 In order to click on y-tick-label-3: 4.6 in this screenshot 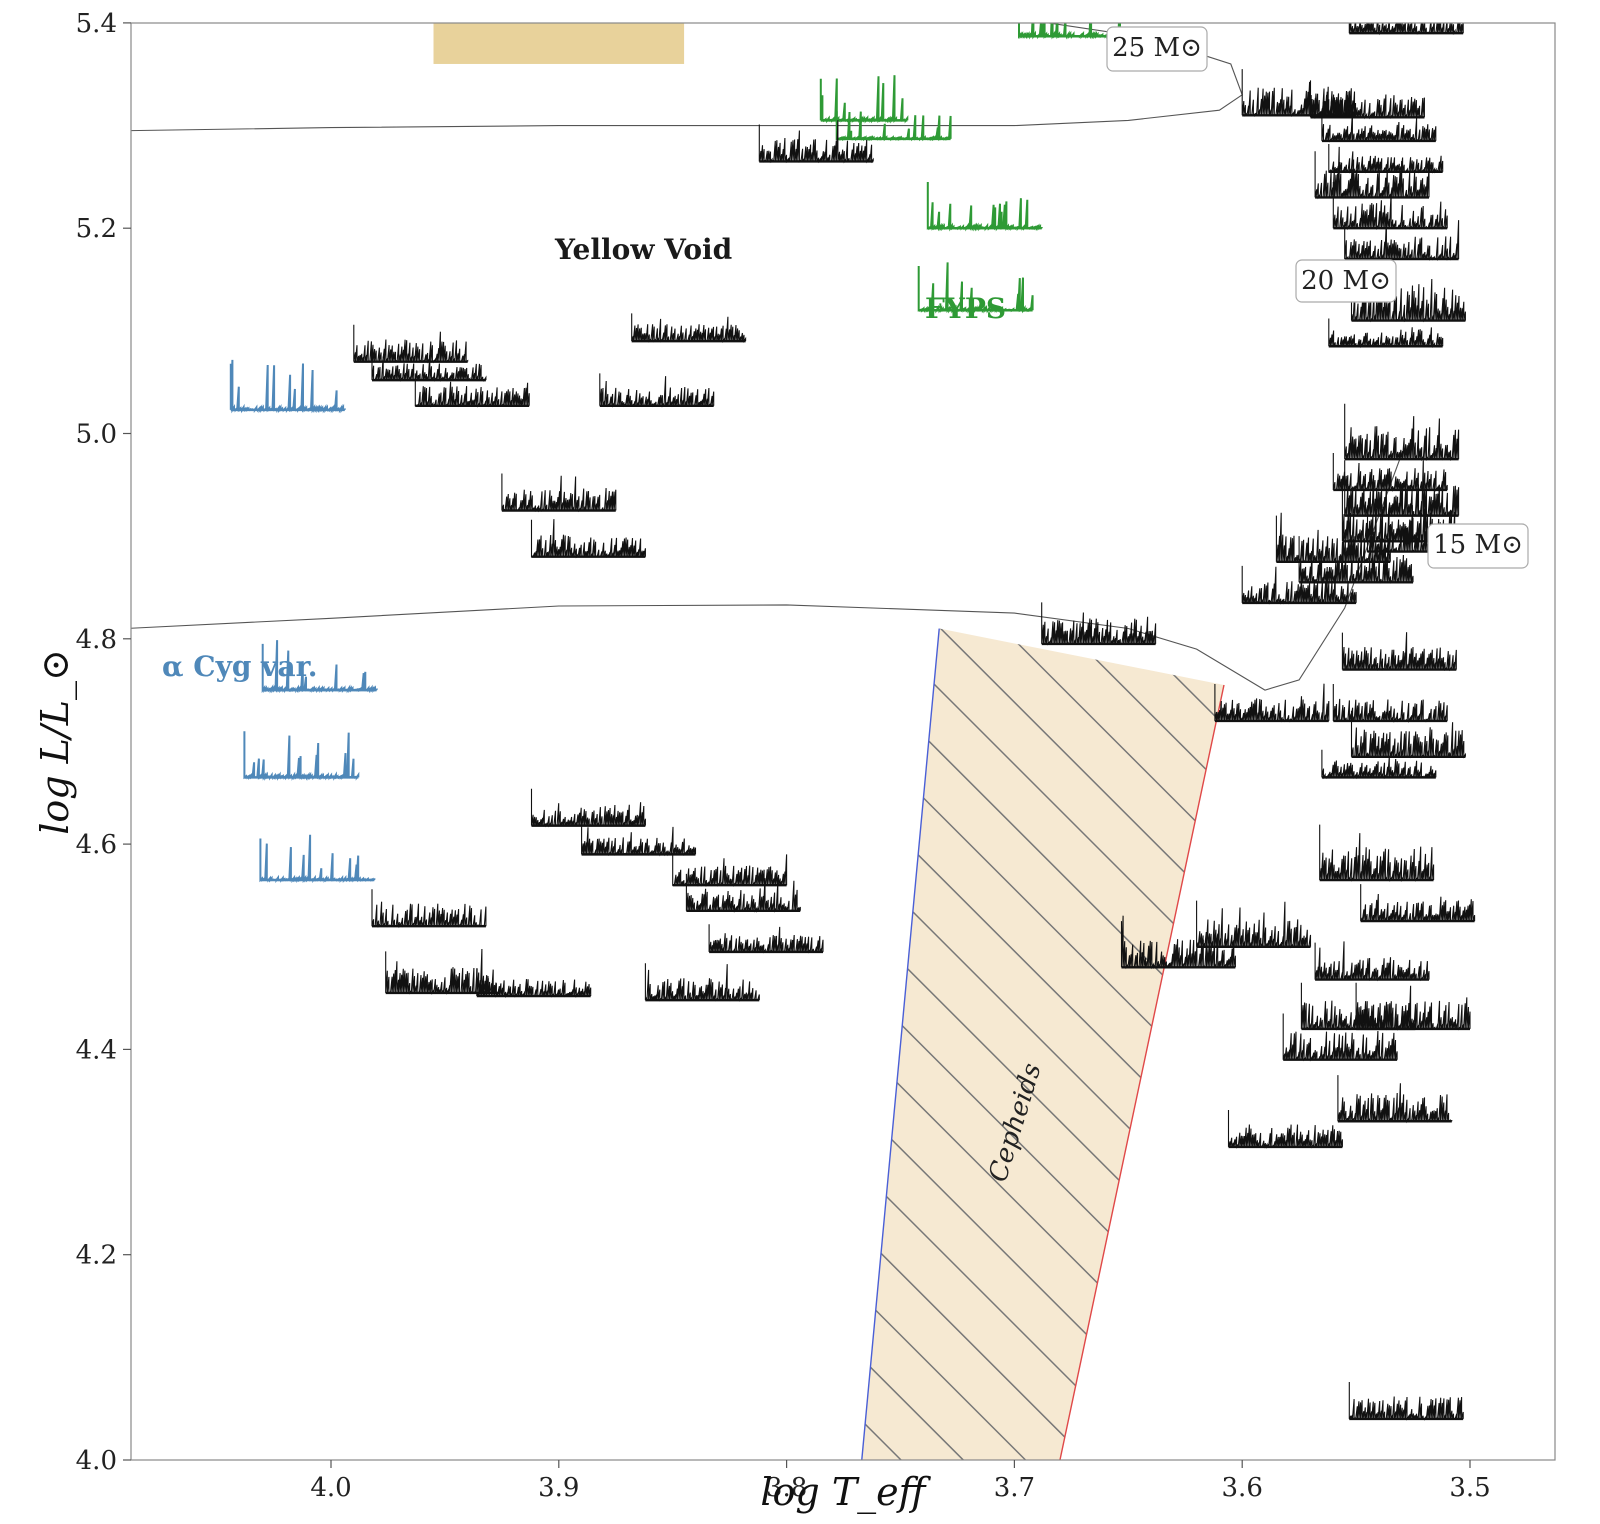, I will do `click(96, 845)`.